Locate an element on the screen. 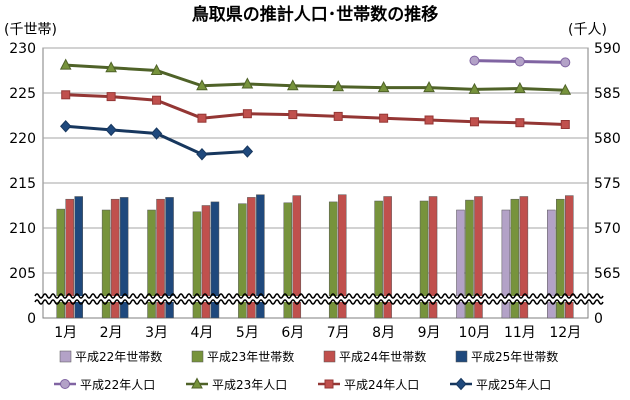 This screenshot has height=400, width=630. x-tick-label: 5月 is located at coordinates (247, 333).